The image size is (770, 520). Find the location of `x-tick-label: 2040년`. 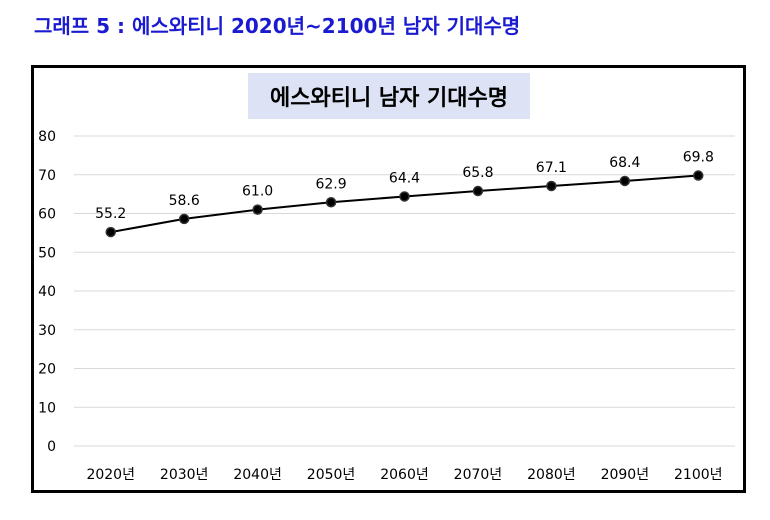

x-tick-label: 2040년 is located at coordinates (257, 475).